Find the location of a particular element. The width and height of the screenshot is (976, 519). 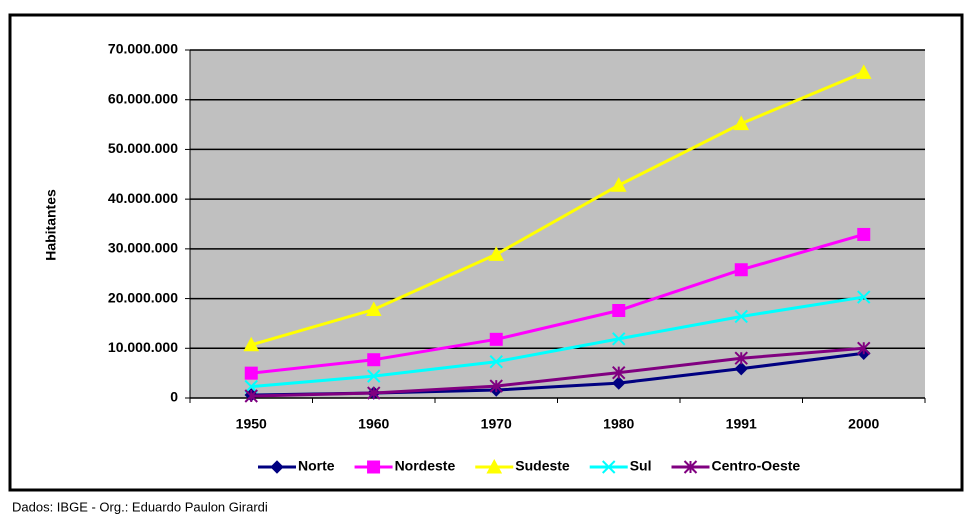

y-tick-label: 50.000.000 is located at coordinates (143, 148).